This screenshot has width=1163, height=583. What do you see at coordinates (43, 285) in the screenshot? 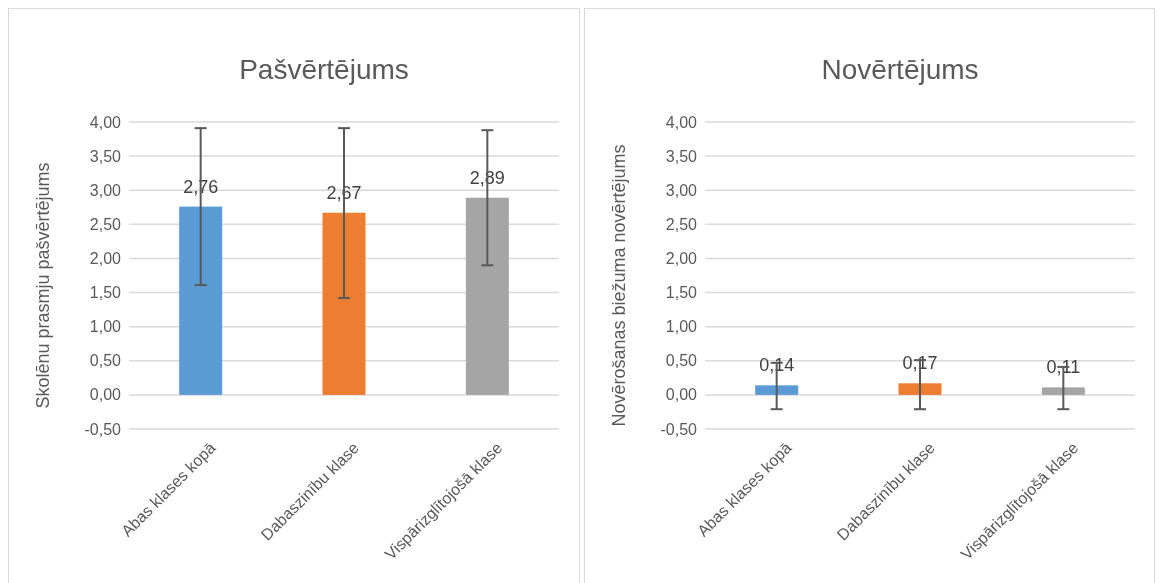
I see `y-axis-title: Skolēnu prasmju pašvērtējums` at bounding box center [43, 285].